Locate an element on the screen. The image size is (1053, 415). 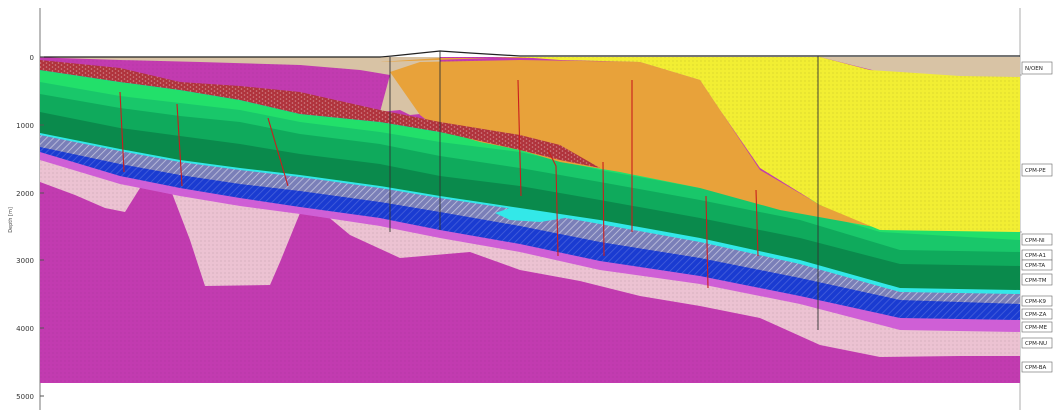
formation-label-vi: CPM-NU is located at coordinates (1037, 343).